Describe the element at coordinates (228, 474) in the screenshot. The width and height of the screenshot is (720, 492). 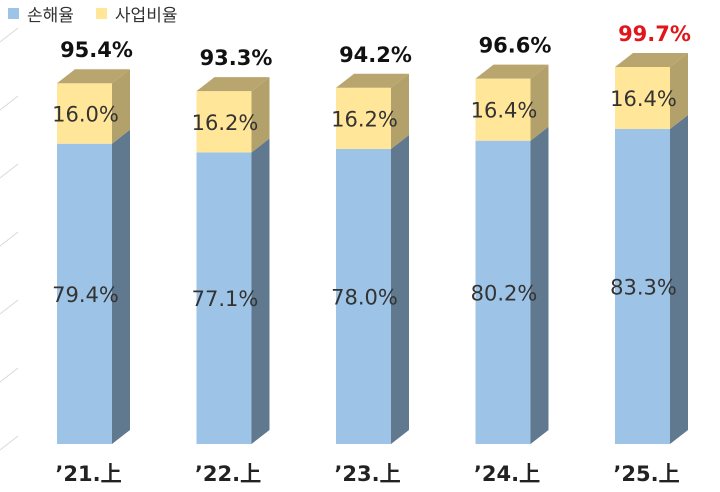
I see `x-tick-label: ’22.上` at that location.